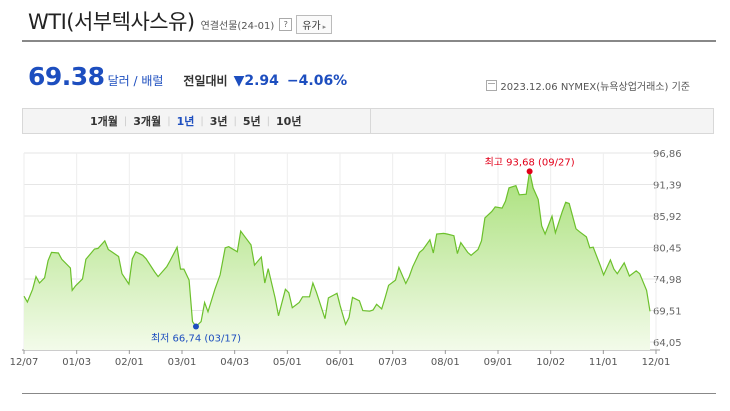  What do you see at coordinates (667, 343) in the screenshot?
I see `y-tick-label: 64,05` at bounding box center [667, 343].